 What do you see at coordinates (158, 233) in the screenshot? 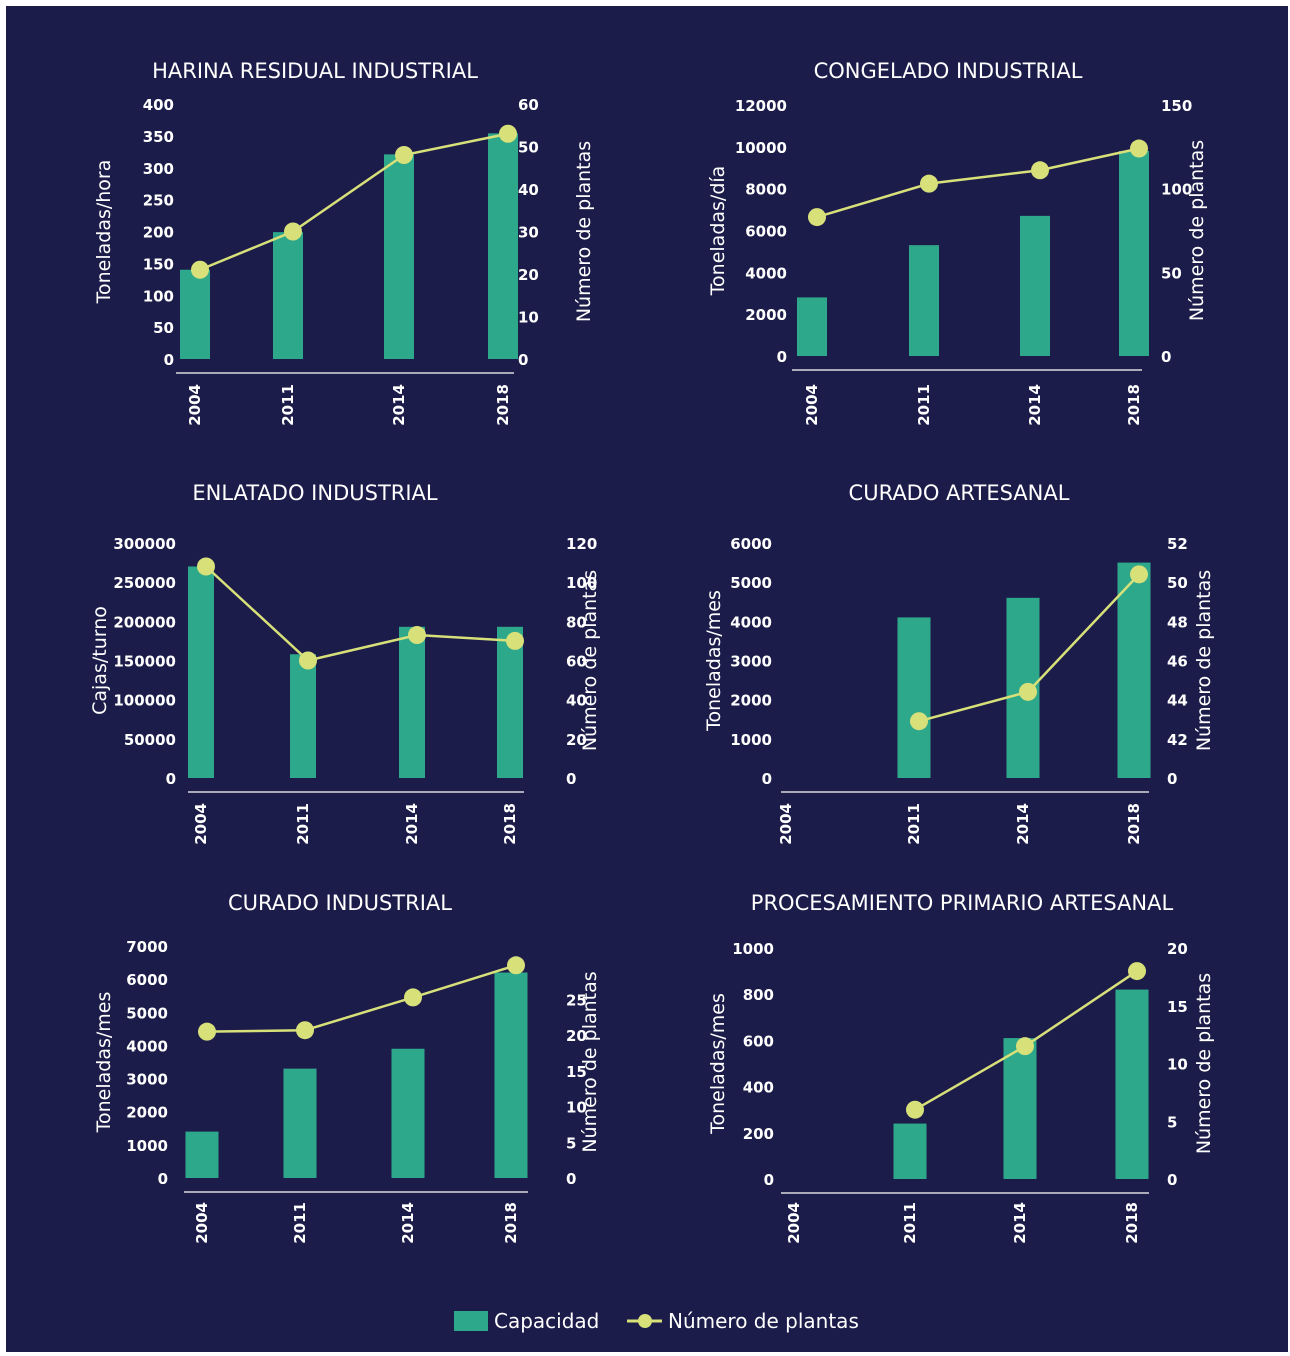
I see `y-tick-label: 200` at bounding box center [158, 233].